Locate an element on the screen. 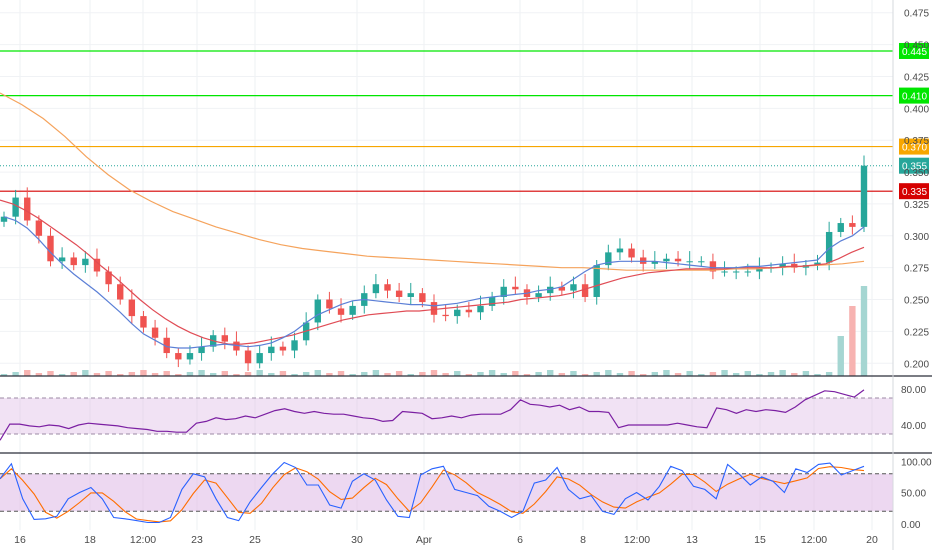  x-tick-label: 8 is located at coordinates (583, 540).